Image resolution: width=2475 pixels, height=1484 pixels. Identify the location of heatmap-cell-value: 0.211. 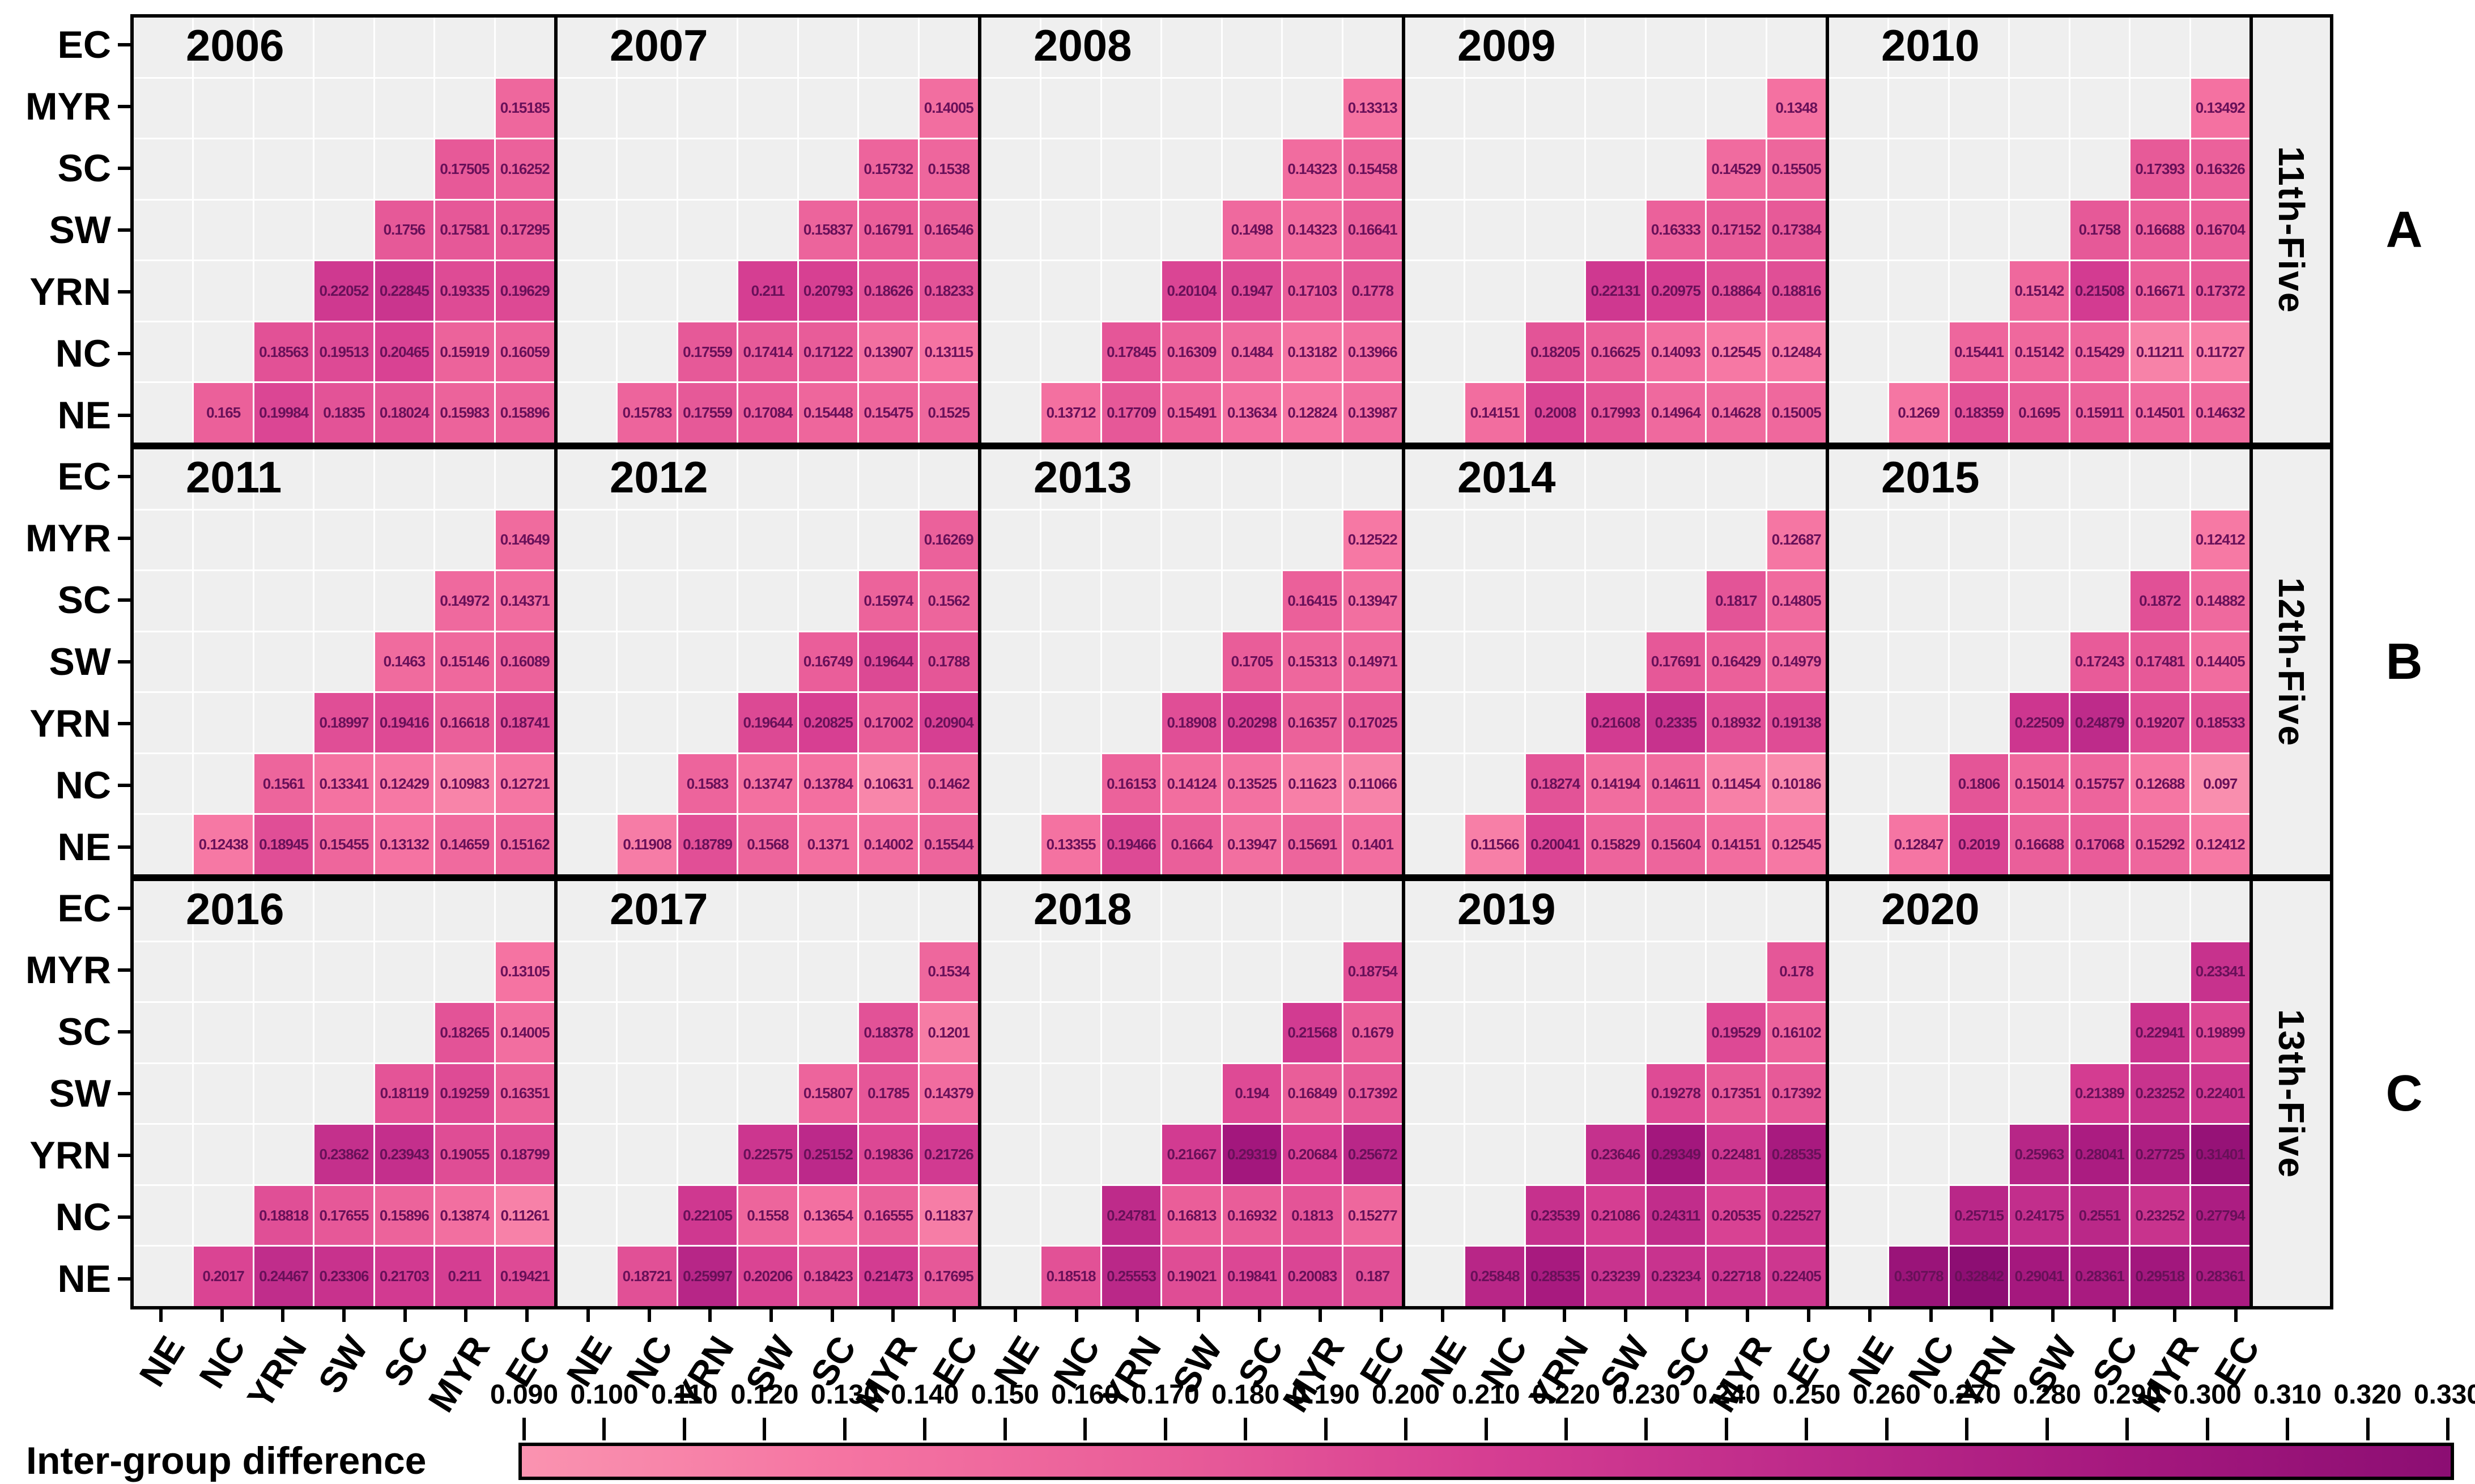
(768, 291).